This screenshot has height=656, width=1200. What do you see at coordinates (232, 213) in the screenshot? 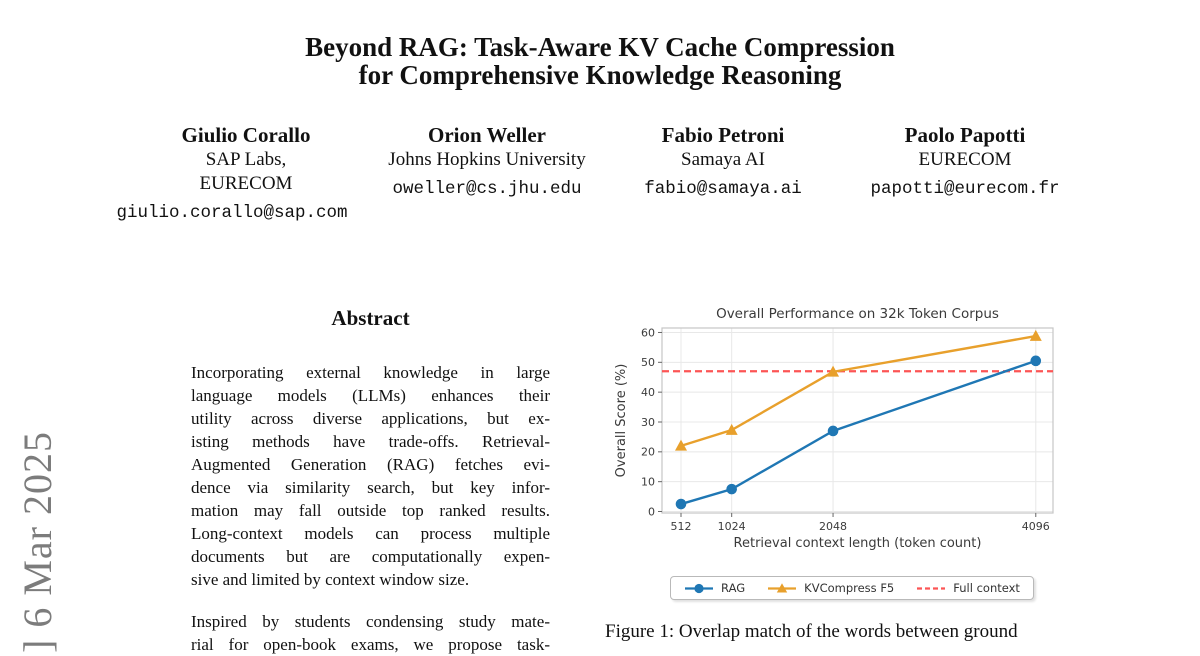
I see `author-email: giulio.corallo@sap.com` at bounding box center [232, 213].